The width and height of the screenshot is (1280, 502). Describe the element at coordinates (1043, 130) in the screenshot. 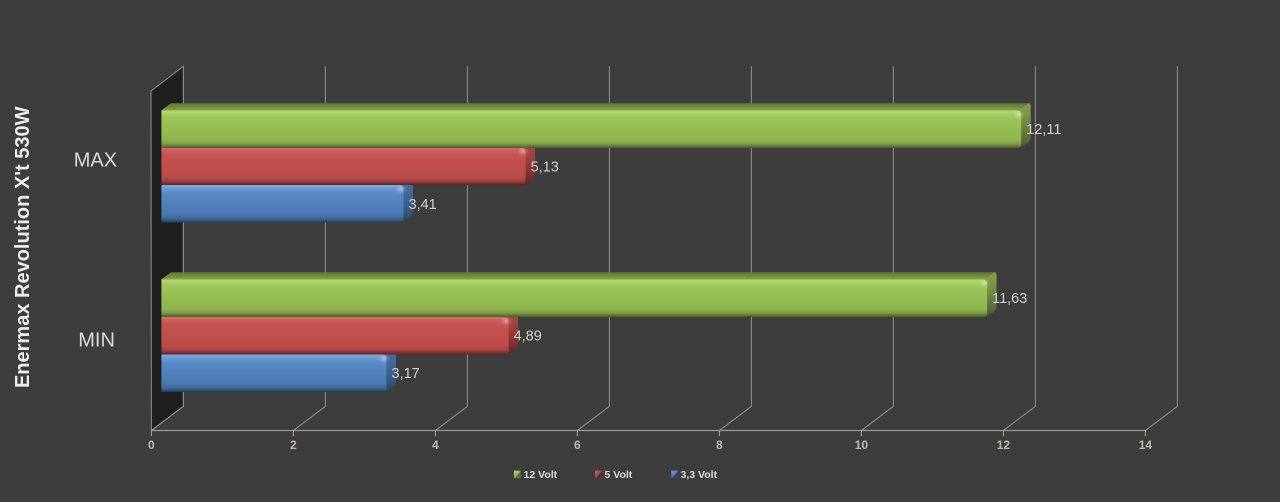

I see `svg-text: 12,11` at that location.